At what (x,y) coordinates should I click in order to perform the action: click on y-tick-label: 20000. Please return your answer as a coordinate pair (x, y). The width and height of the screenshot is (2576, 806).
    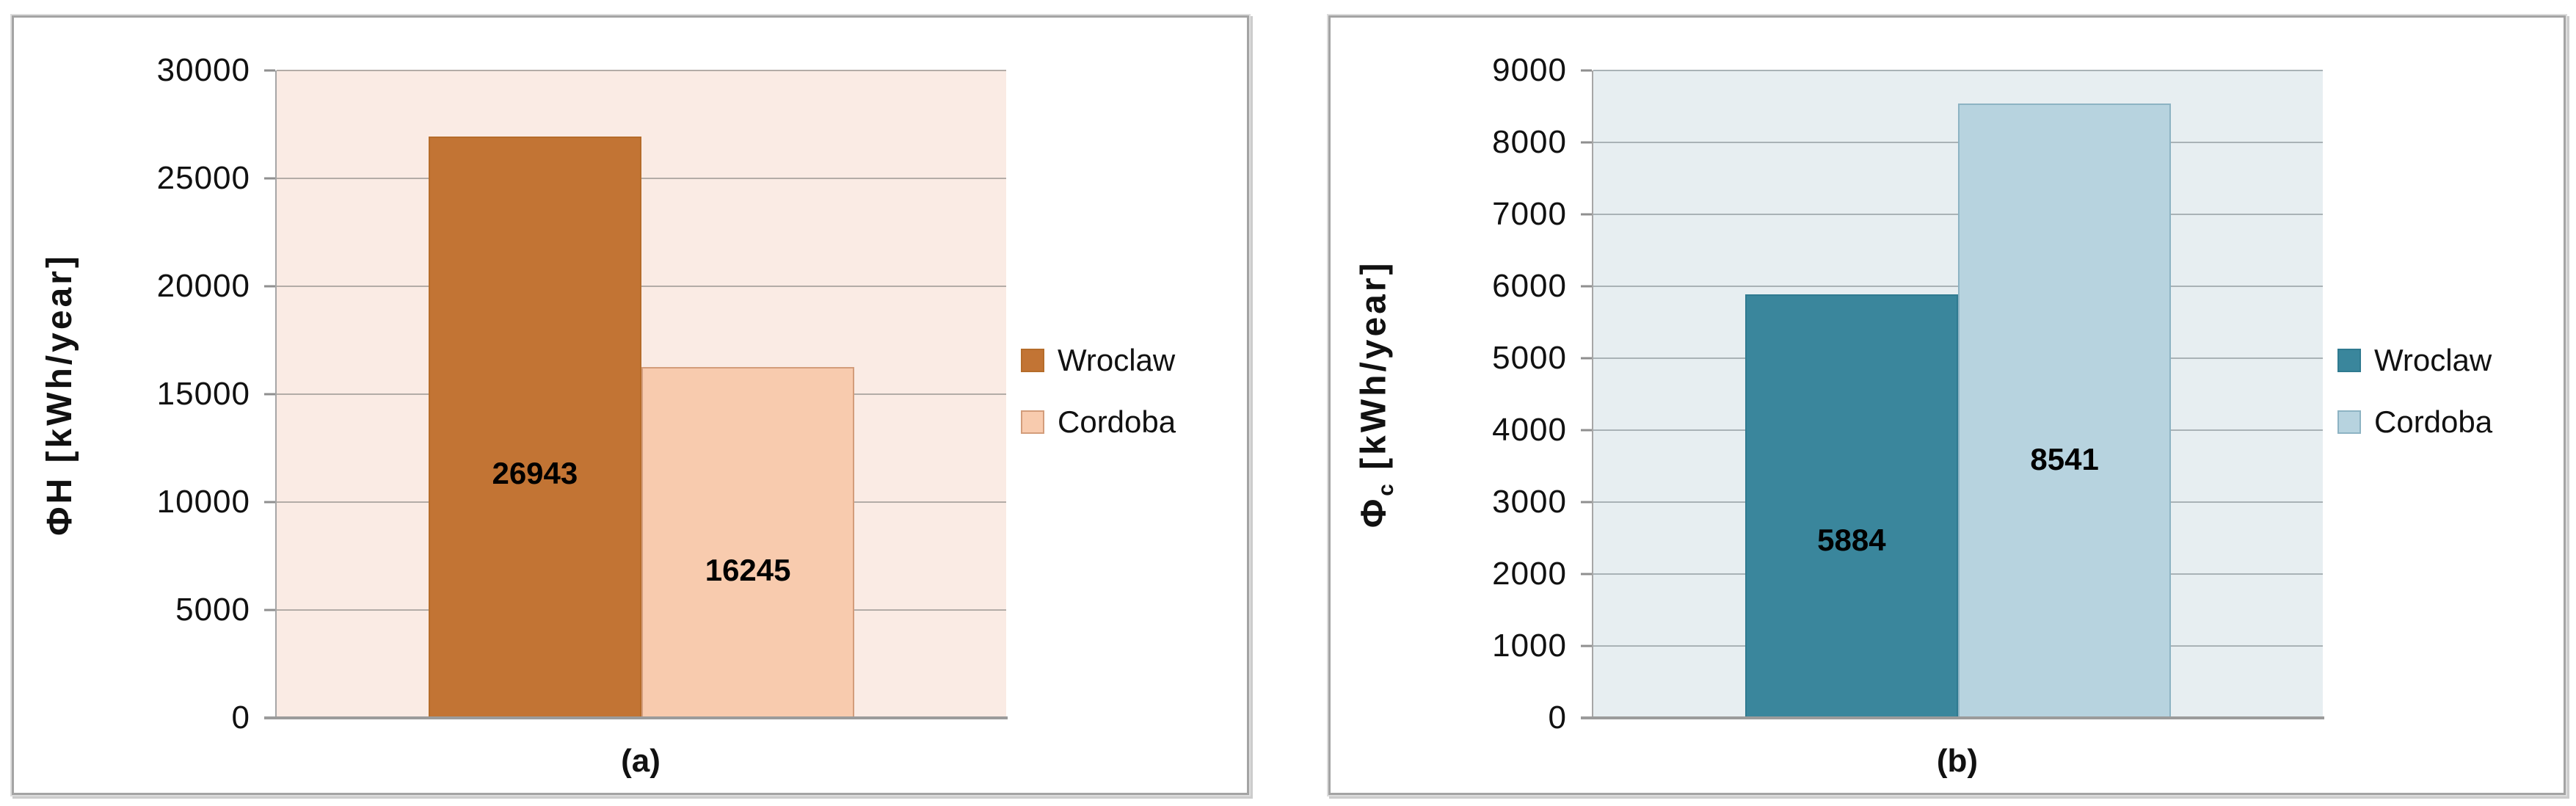
    Looking at the image, I should click on (203, 286).